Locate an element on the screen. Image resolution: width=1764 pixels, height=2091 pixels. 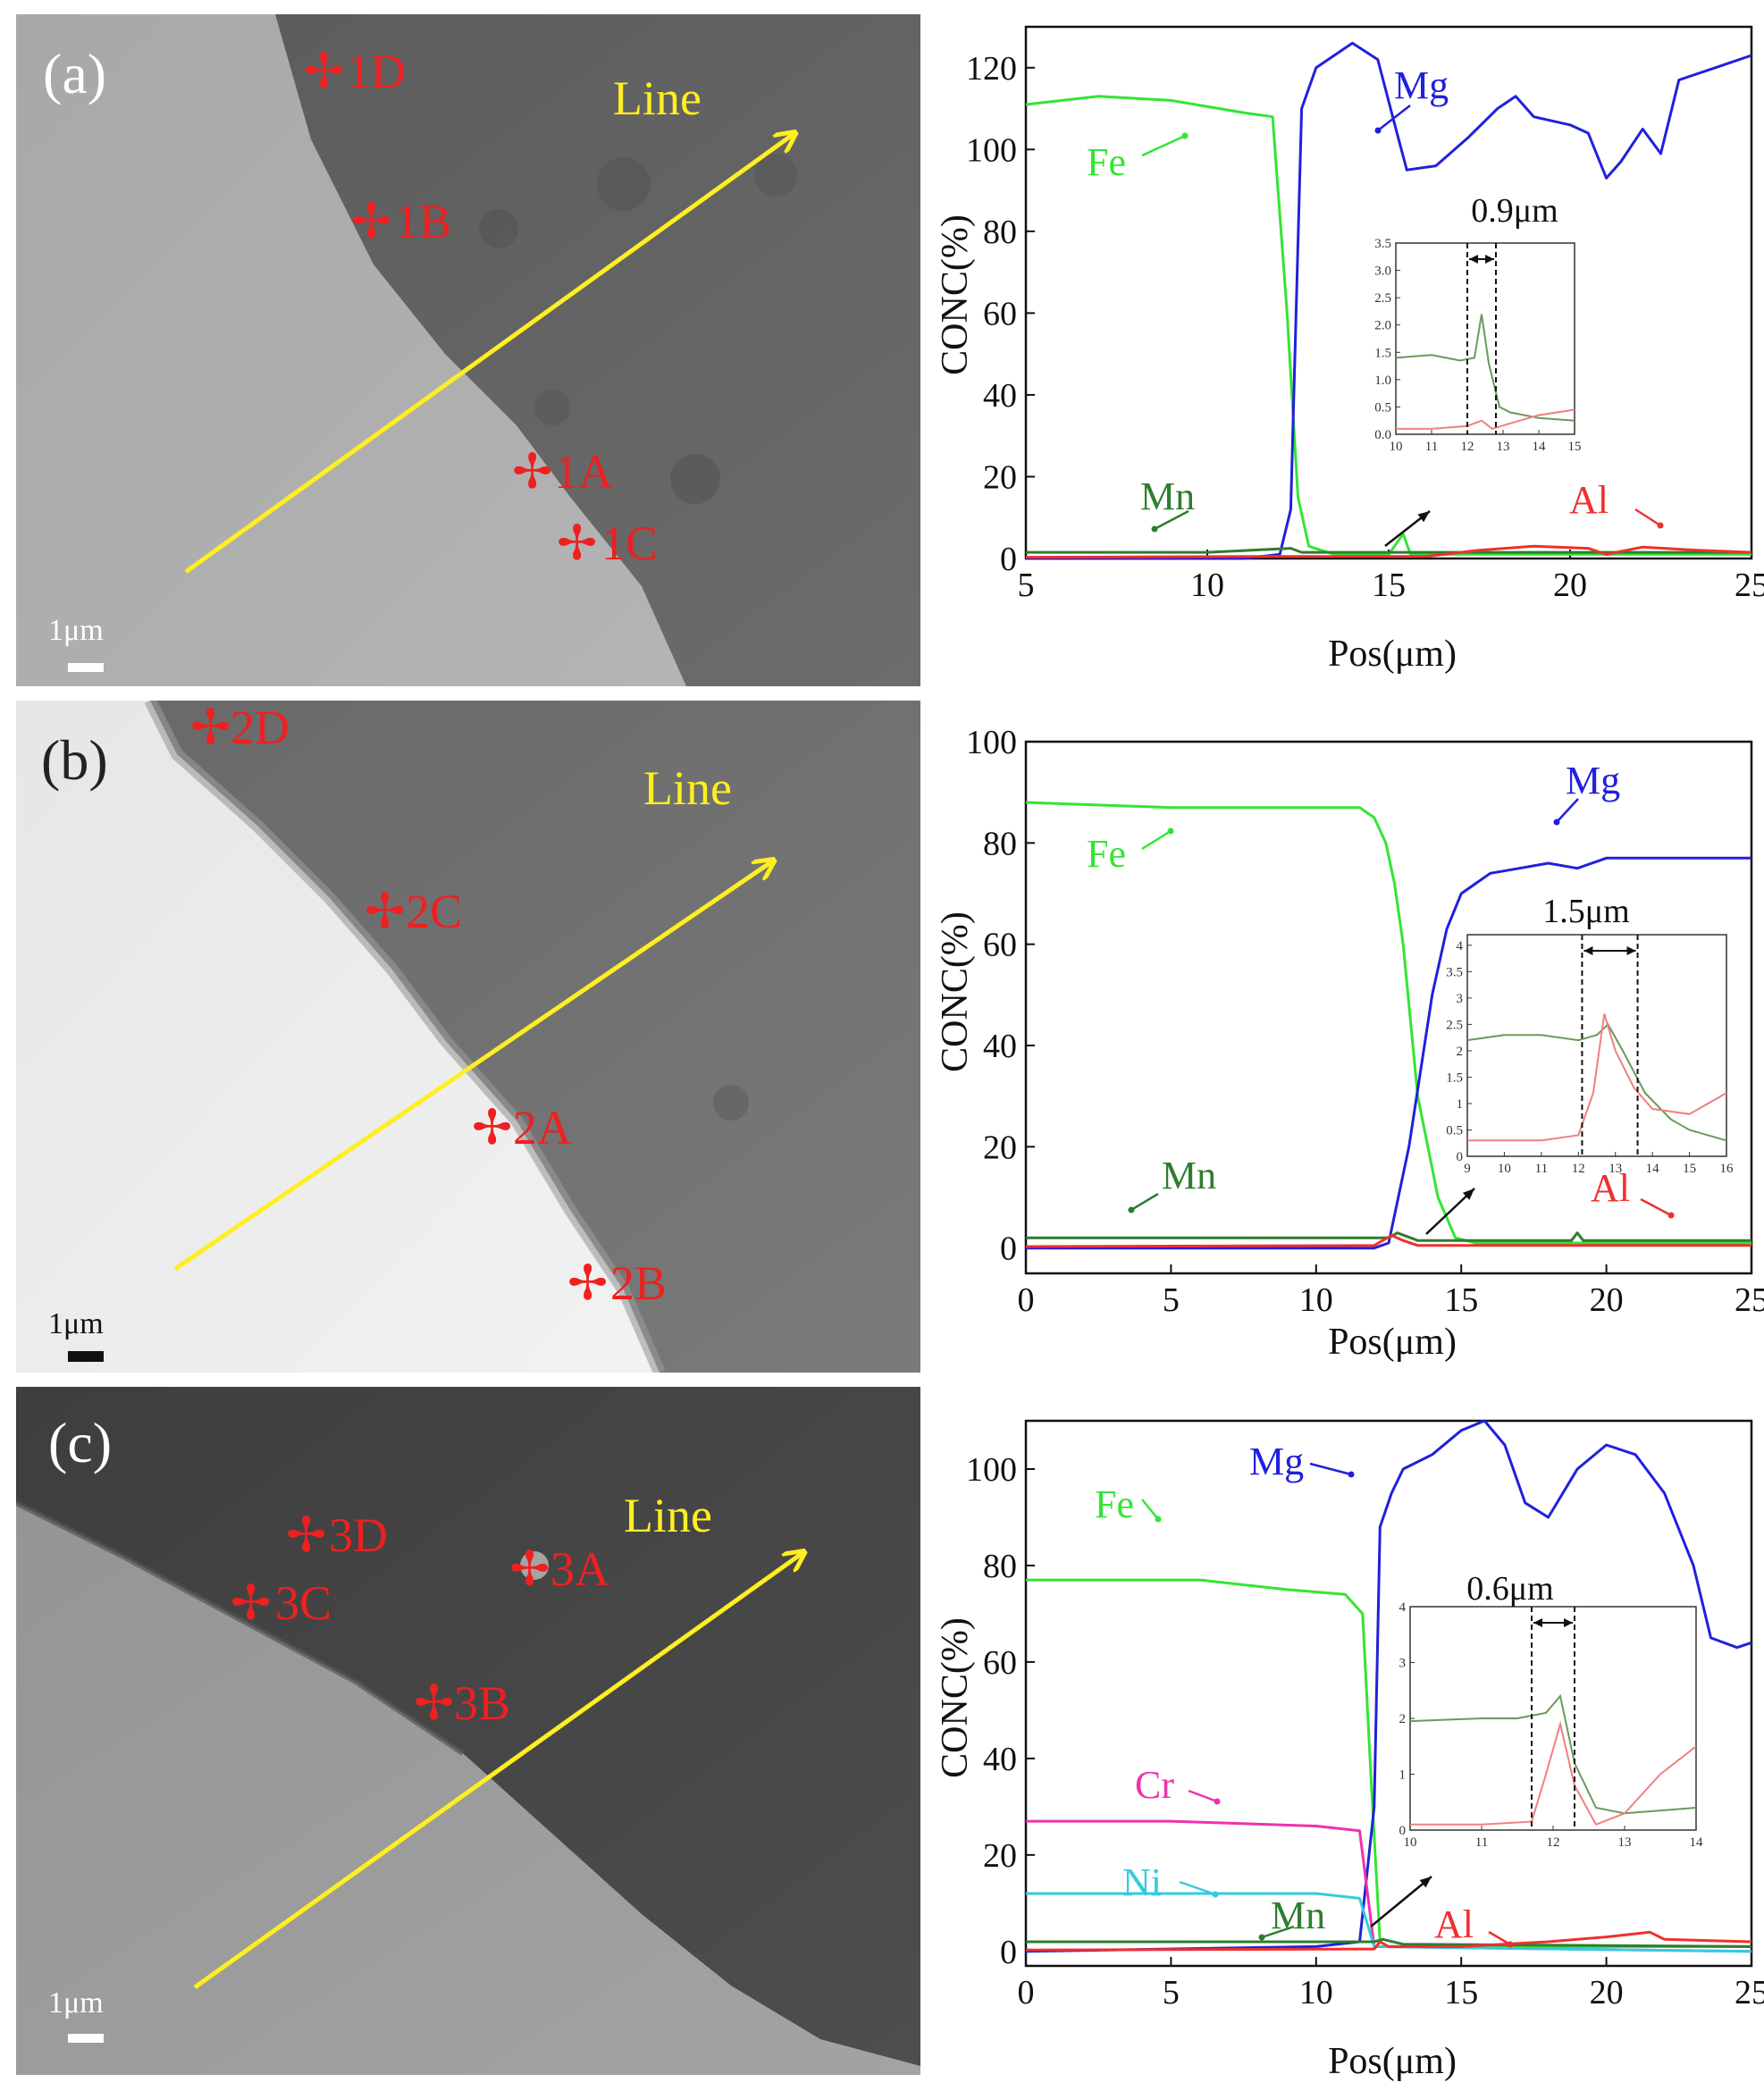
inset-width-arrowhead-left is located at coordinates (1537, 1623).